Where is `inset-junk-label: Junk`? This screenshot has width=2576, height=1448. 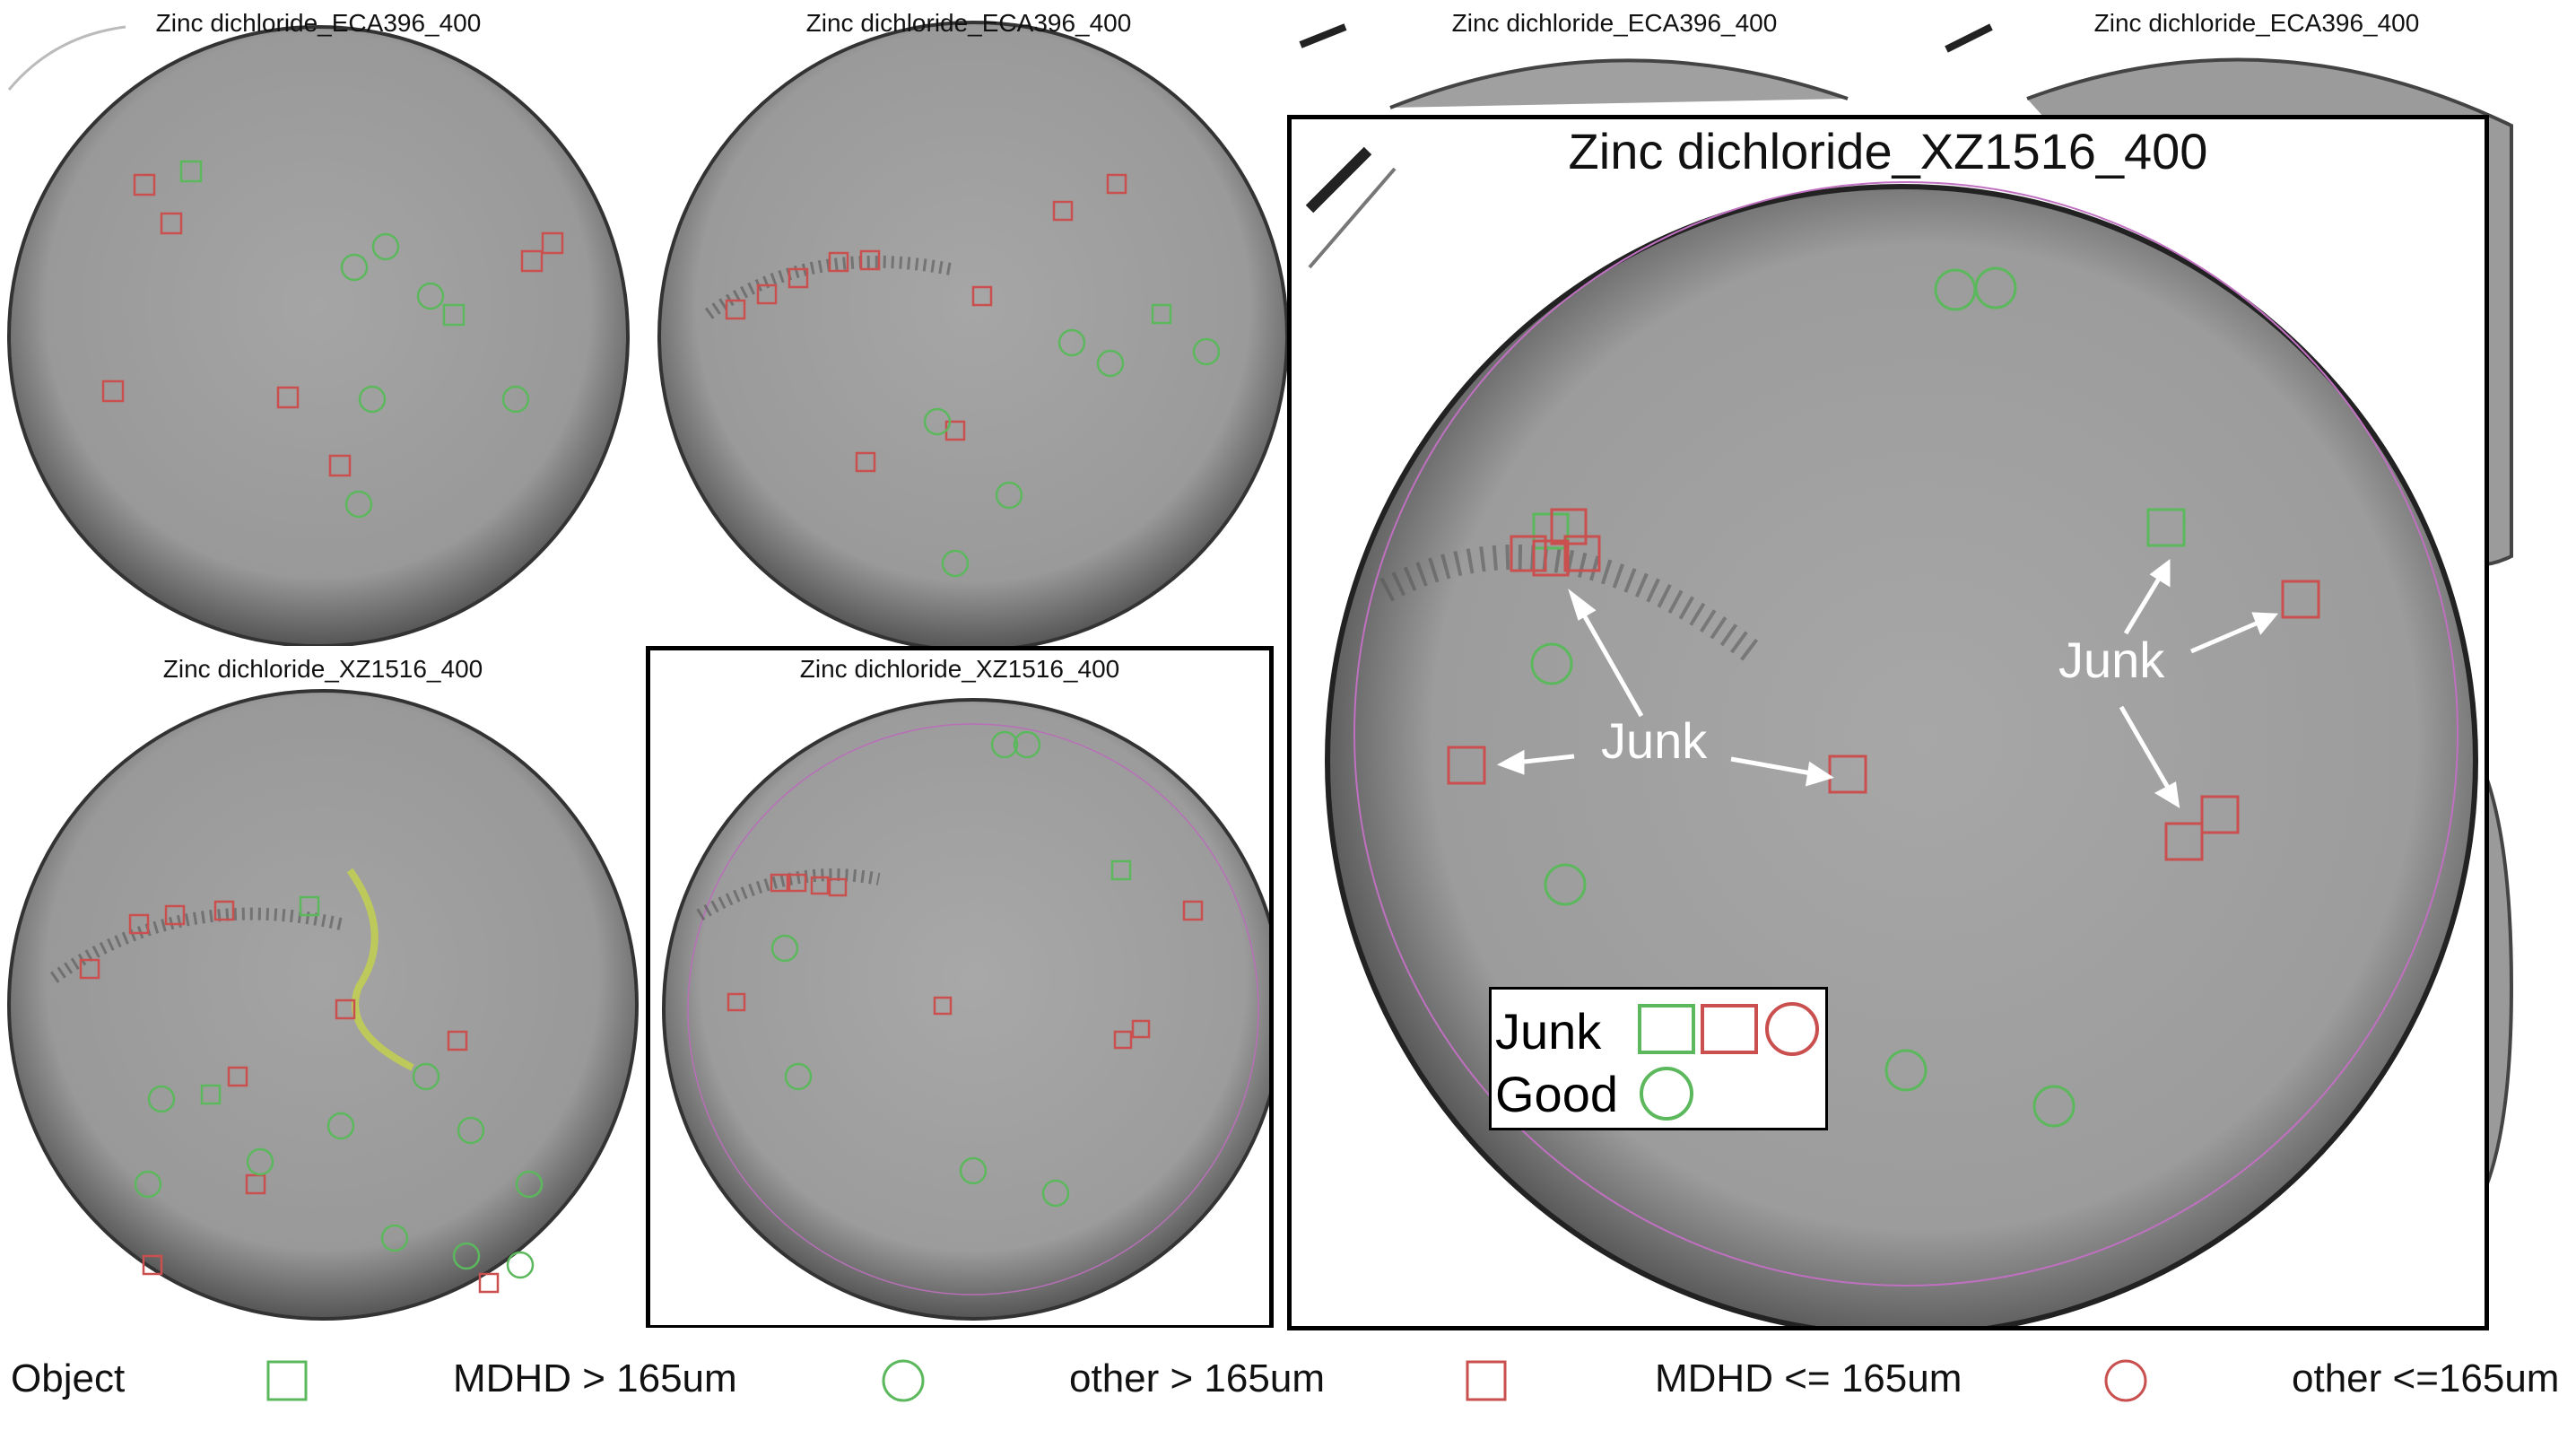 inset-junk-label: Junk is located at coordinates (1548, 1031).